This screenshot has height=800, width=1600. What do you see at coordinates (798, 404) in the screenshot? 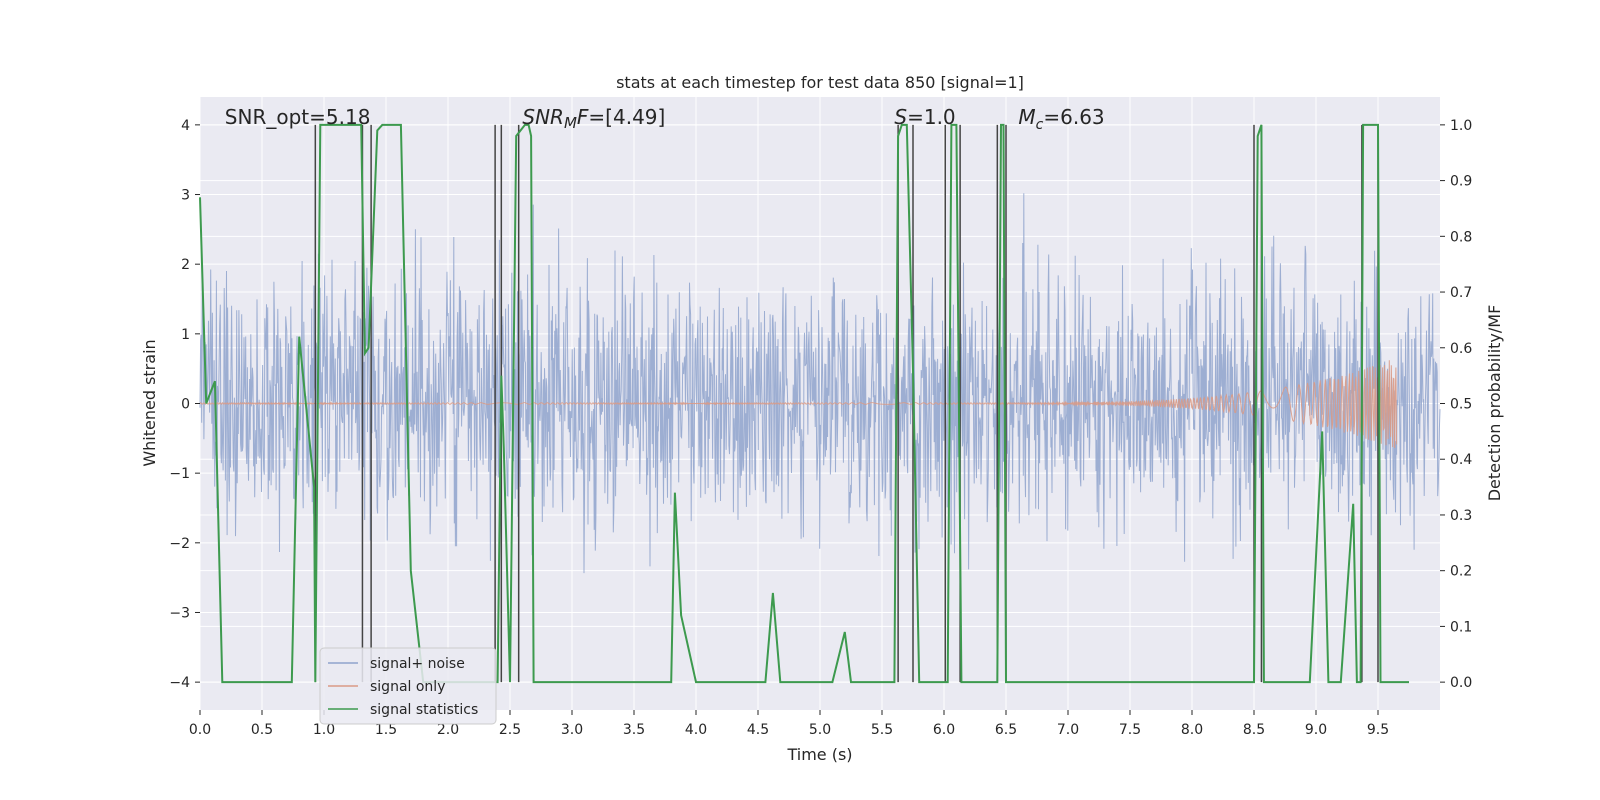
I see `series-line-signal` at bounding box center [798, 404].